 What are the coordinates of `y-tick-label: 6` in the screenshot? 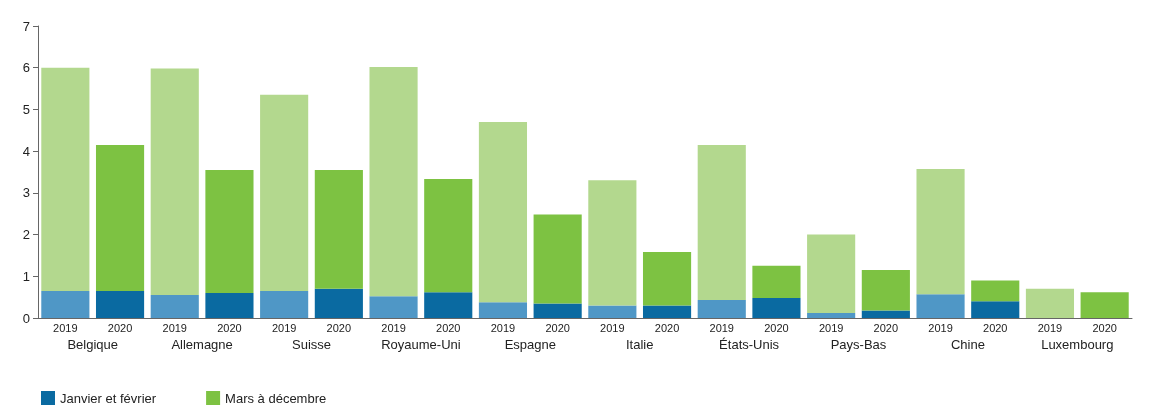 It's located at (26, 68).